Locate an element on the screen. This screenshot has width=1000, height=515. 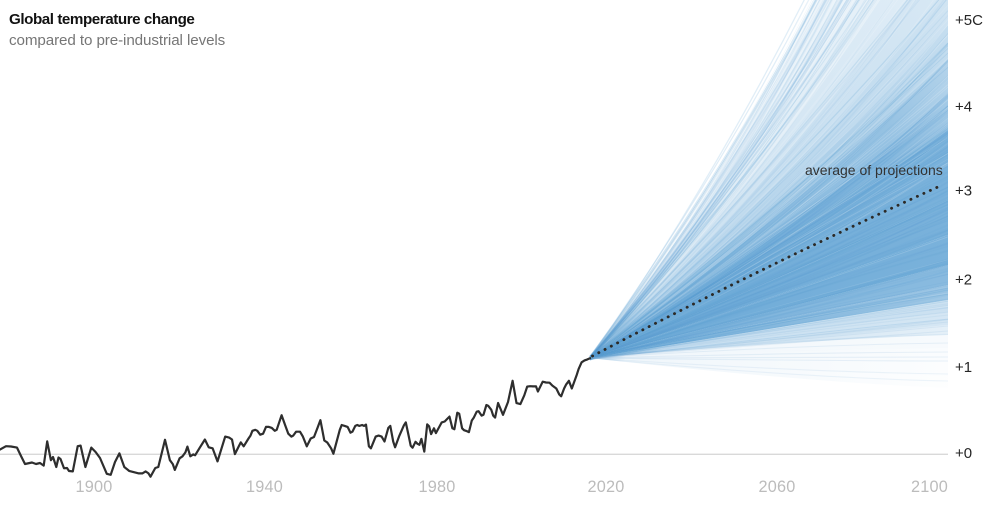
svg-text: 2100 is located at coordinates (929, 487).